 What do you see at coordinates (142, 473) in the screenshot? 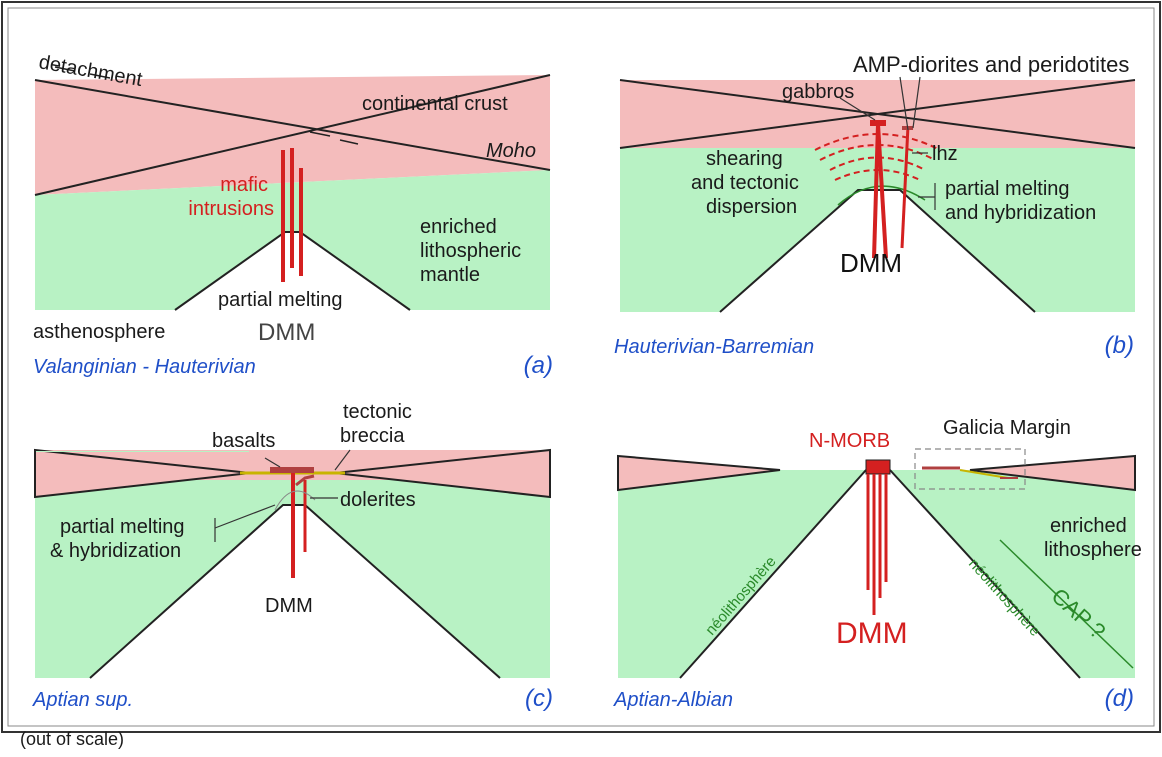
I see `panel-c-crust-wedge-left` at bounding box center [142, 473].